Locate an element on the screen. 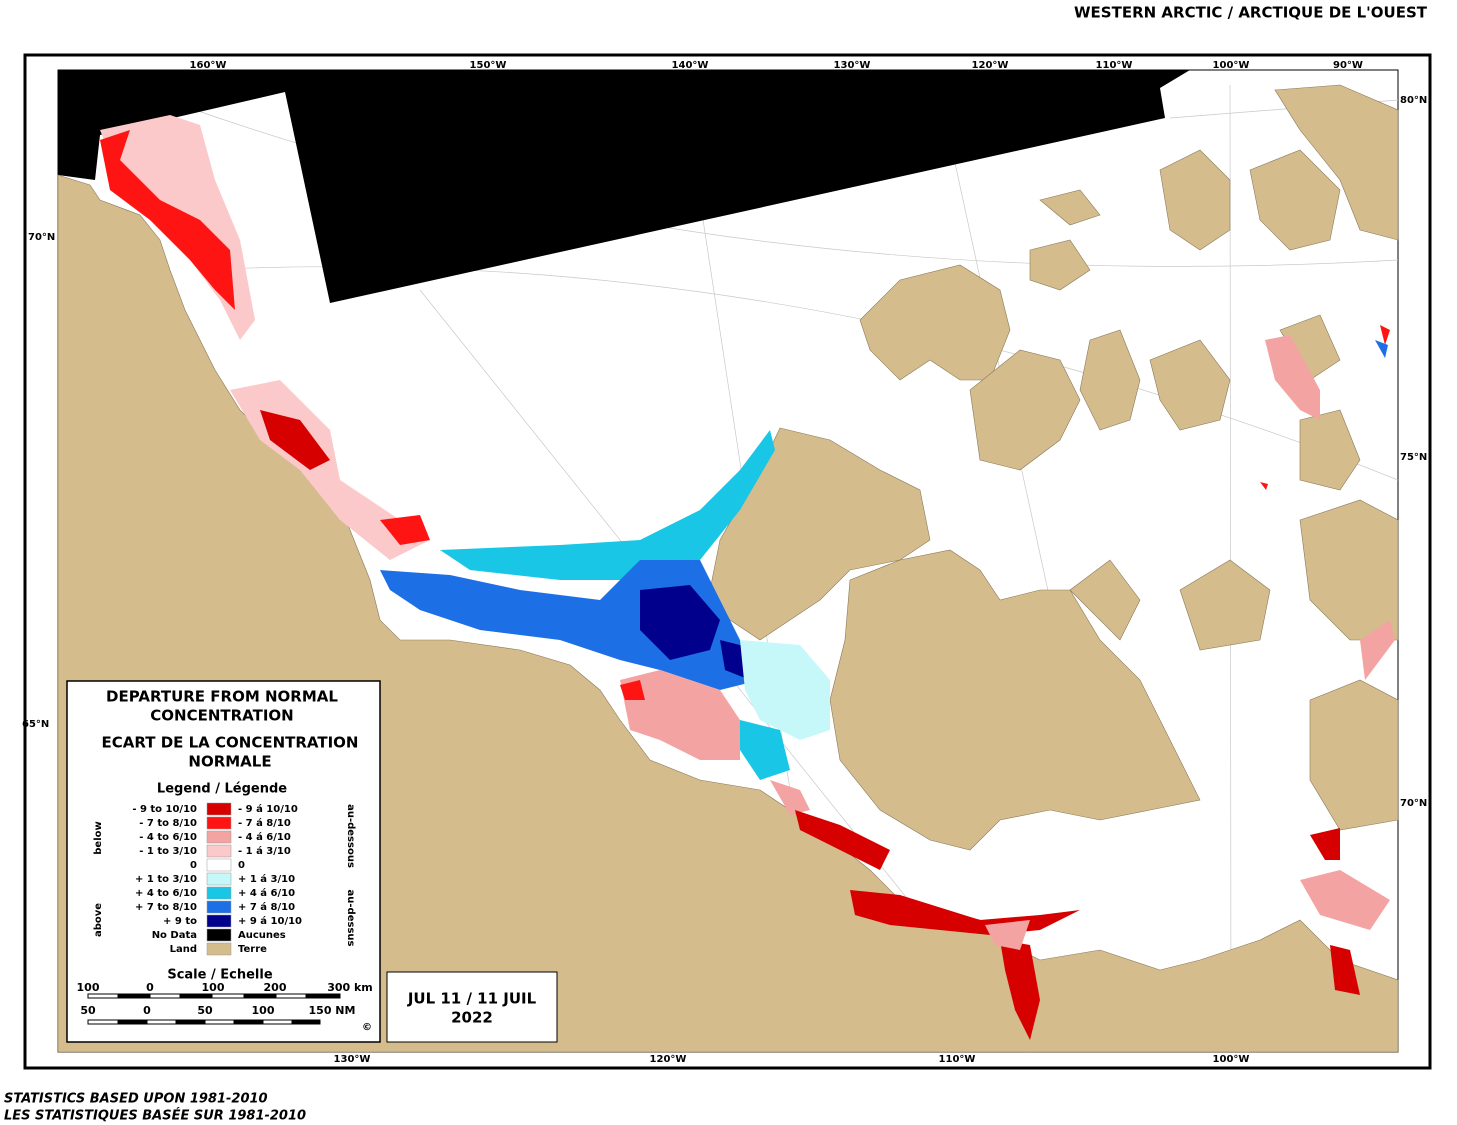 The width and height of the screenshot is (1457, 1125). date-box: JUL 11 / 11 JUIL 2022 is located at coordinates (472, 1007).